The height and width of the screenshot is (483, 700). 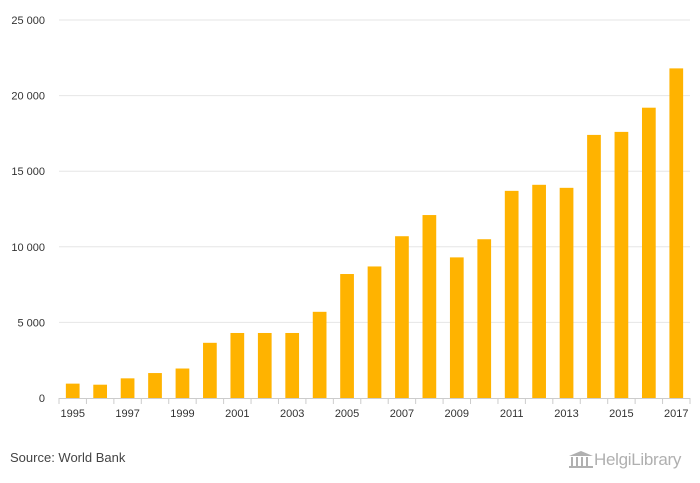 What do you see at coordinates (237, 365) in the screenshot?
I see `bar-2001` at bounding box center [237, 365].